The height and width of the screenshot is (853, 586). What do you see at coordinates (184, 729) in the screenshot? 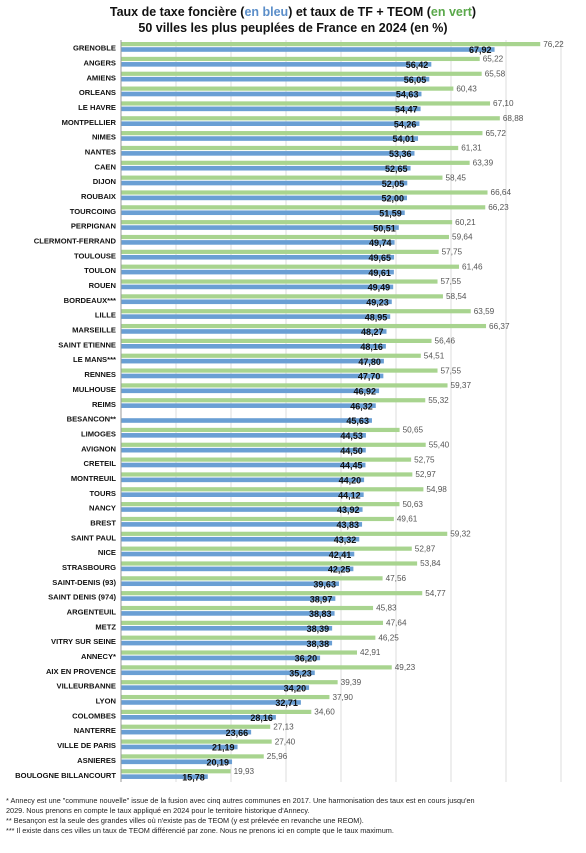
I see `bar-row: 27,13 23,66 NANTERRE` at bounding box center [184, 729].